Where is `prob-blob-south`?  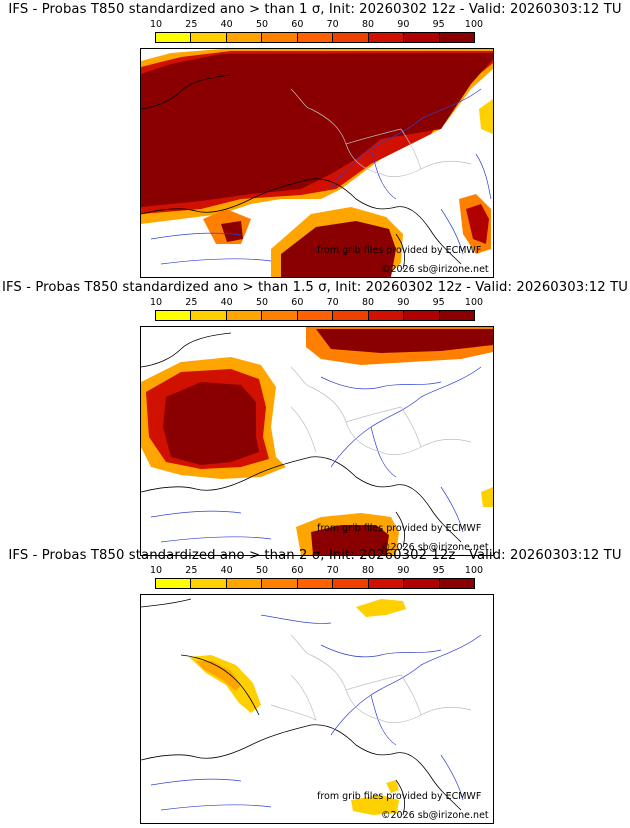 prob-blob-south is located at coordinates (375, 805).